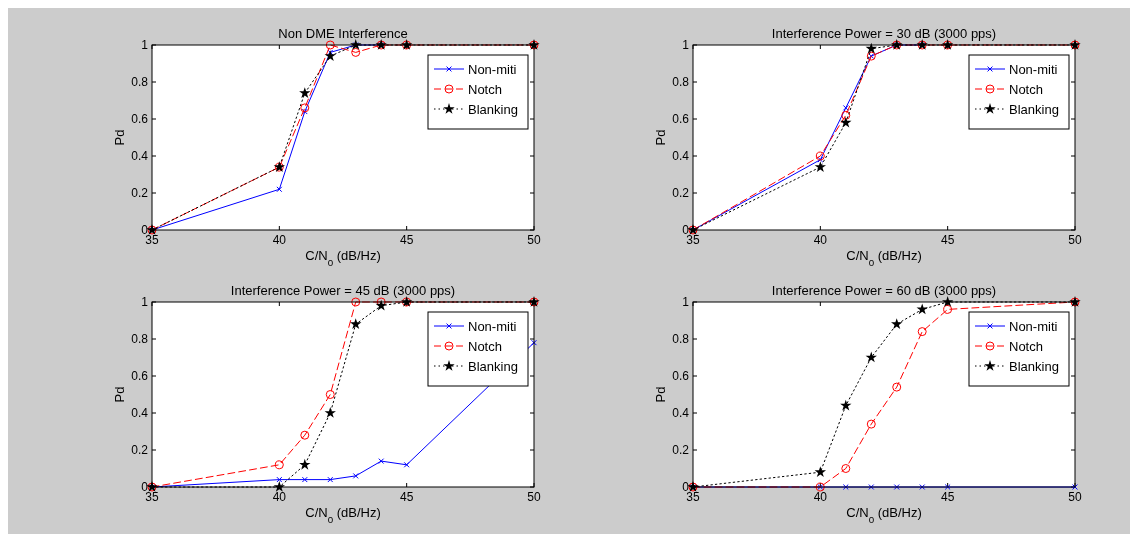 The height and width of the screenshot is (542, 1138). Describe the element at coordinates (343, 290) in the screenshot. I see `chart-title: Interference Power = 45 dB (3000 pps)` at that location.